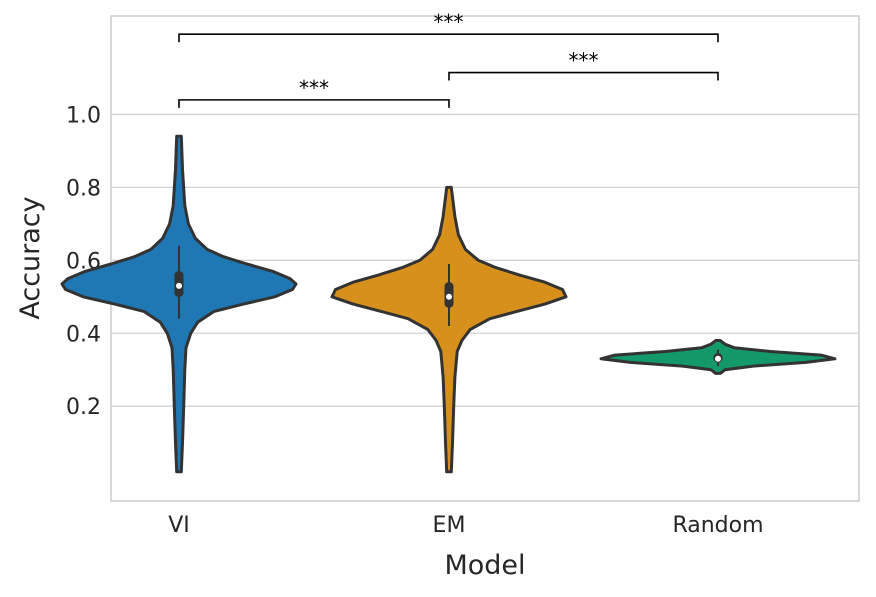 The image size is (876, 597). What do you see at coordinates (83, 261) in the screenshot?
I see `y-axis-ticks: 0.20.40.60.81.0` at bounding box center [83, 261].